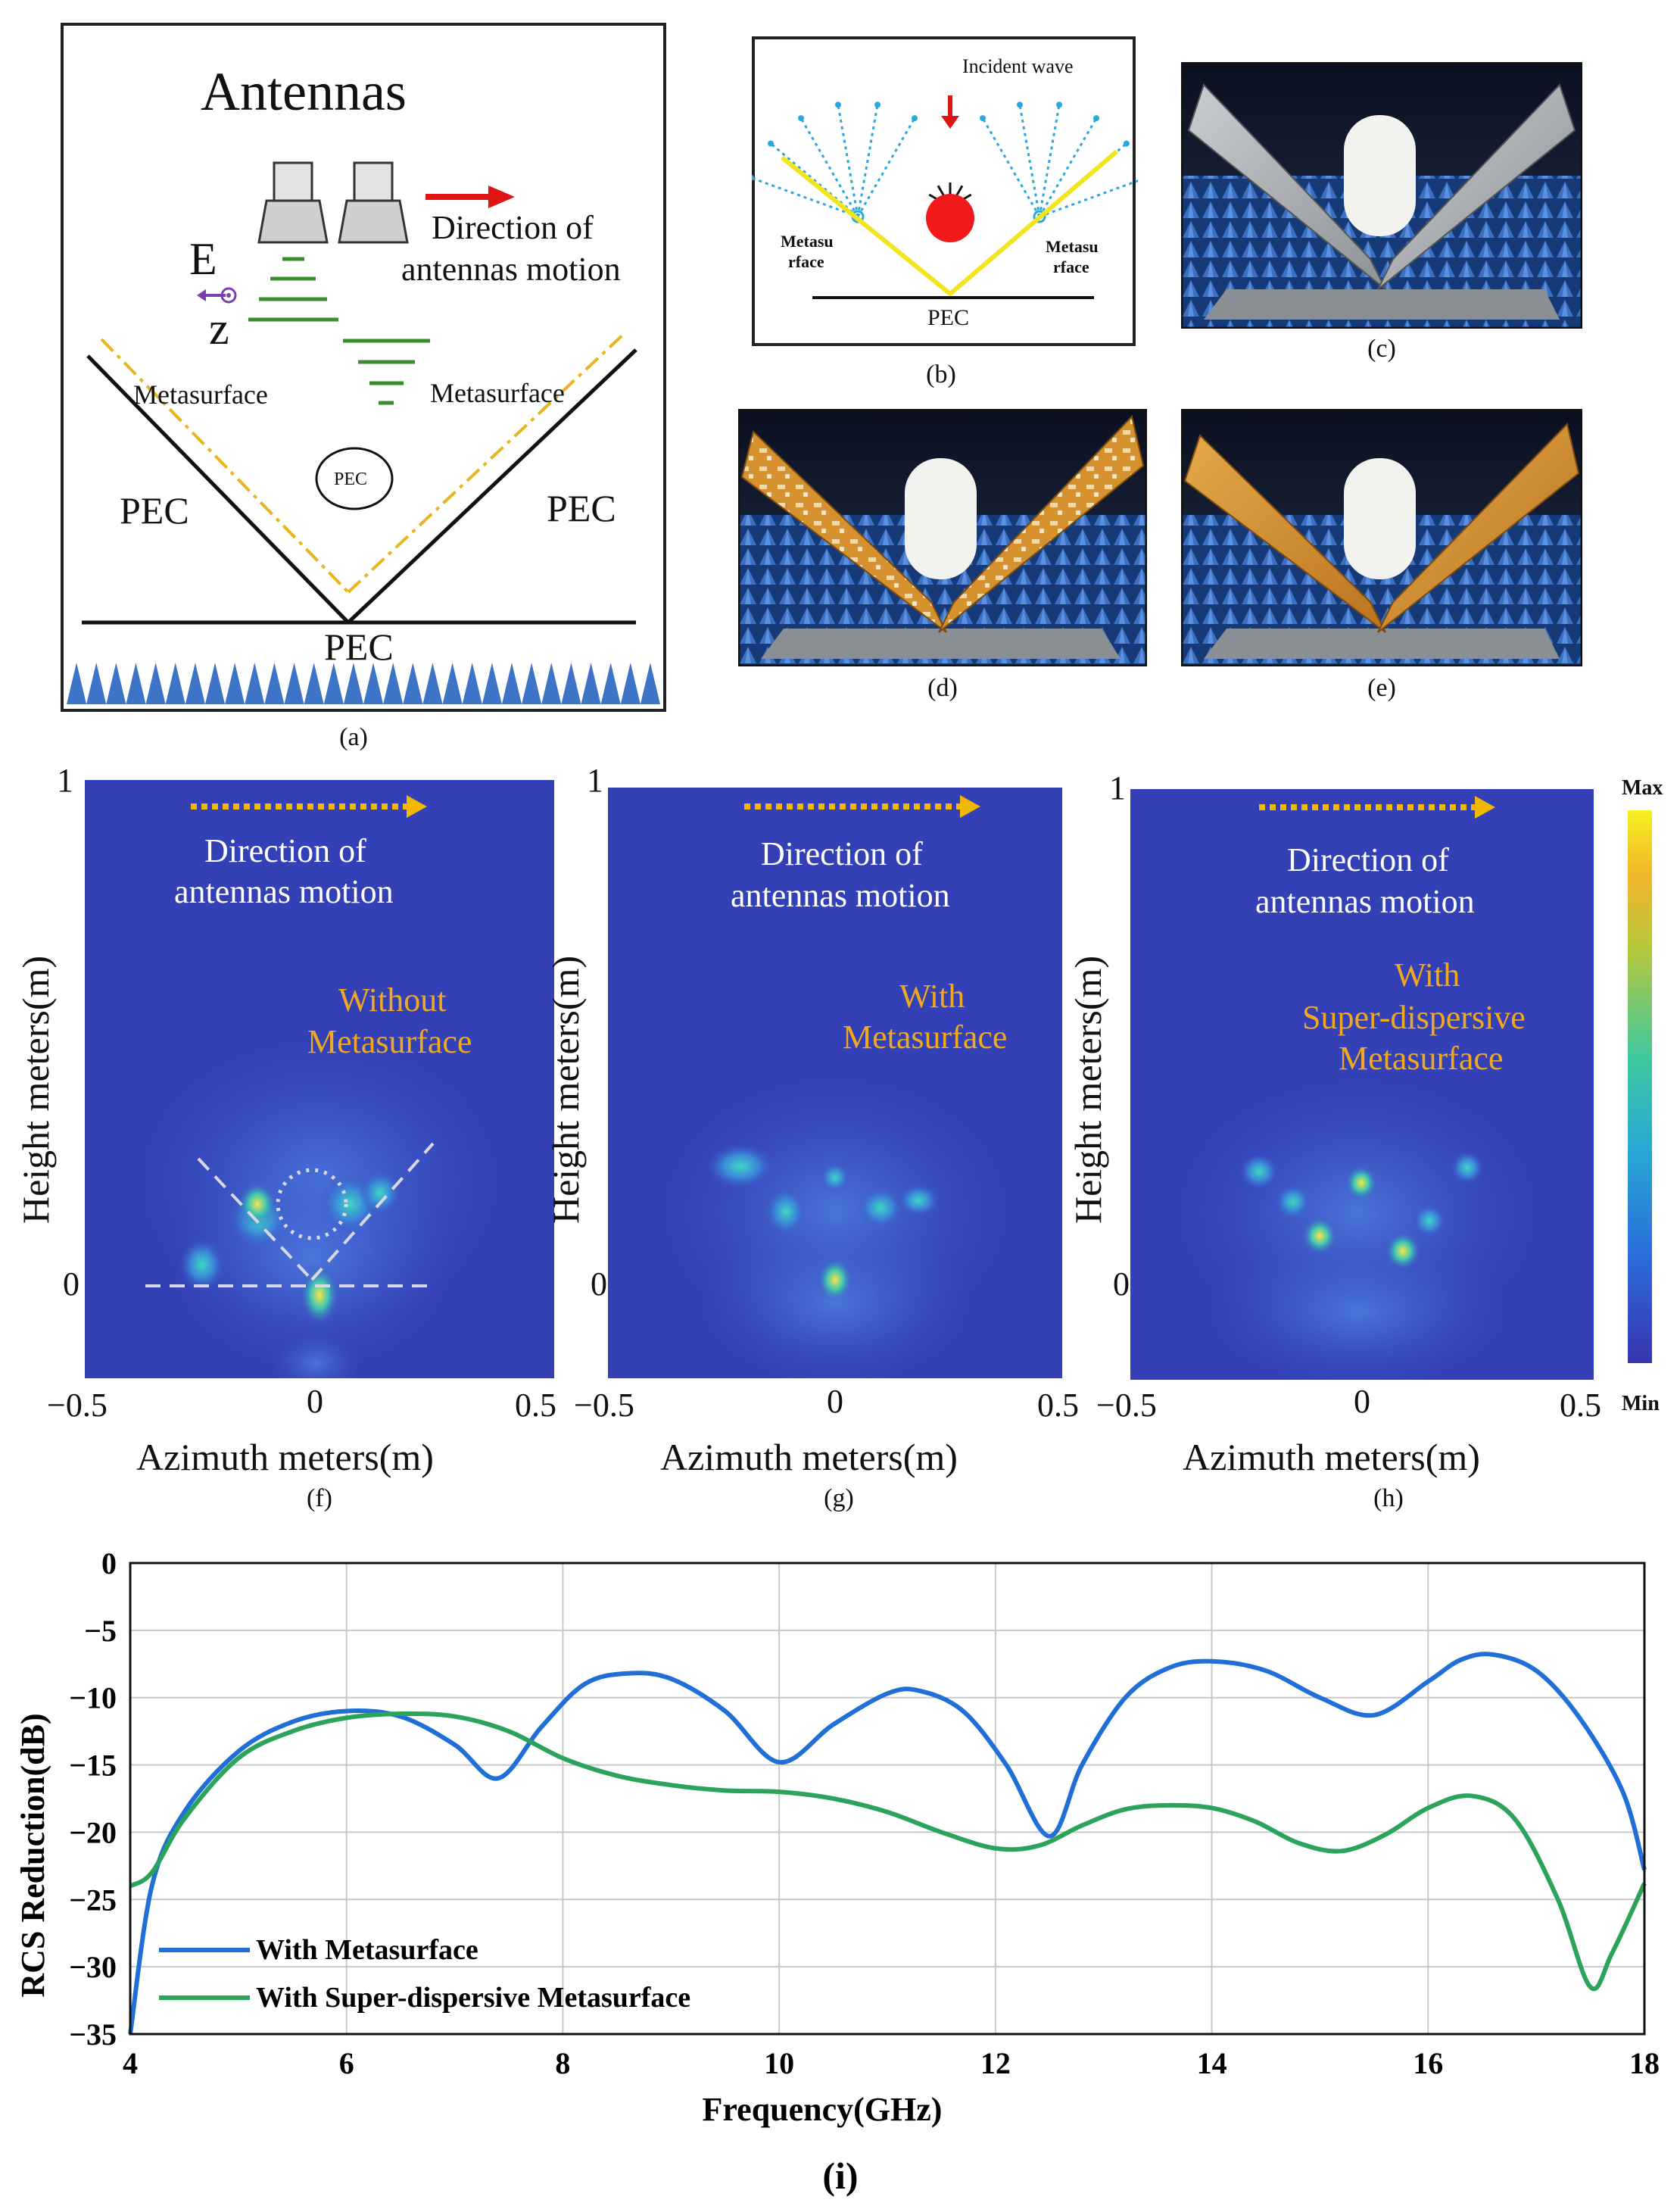 Image resolution: width=1680 pixels, height=2209 pixels. Describe the element at coordinates (36, 1090) in the screenshot. I see `sar-f-ylabel: Height meters(m)` at that location.